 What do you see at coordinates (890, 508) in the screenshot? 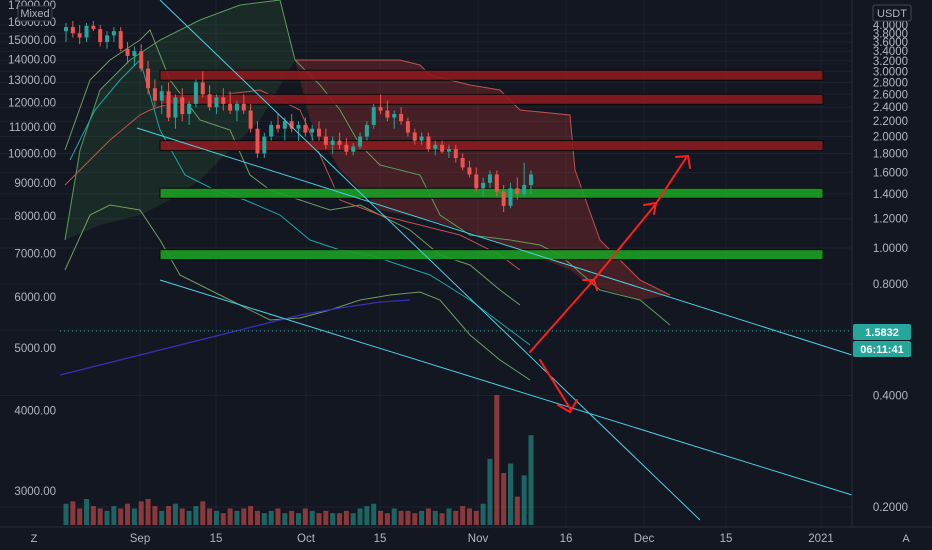
I see `right-tick-label: 0.2000` at bounding box center [890, 508].